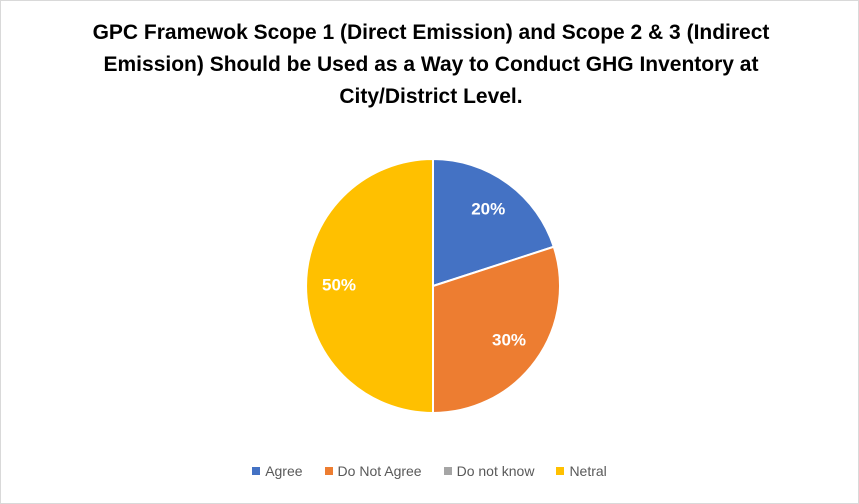 Image resolution: width=859 pixels, height=504 pixels. What do you see at coordinates (429, 471) in the screenshot?
I see `legend: Agree Do Not Agree Do not know Netral` at bounding box center [429, 471].